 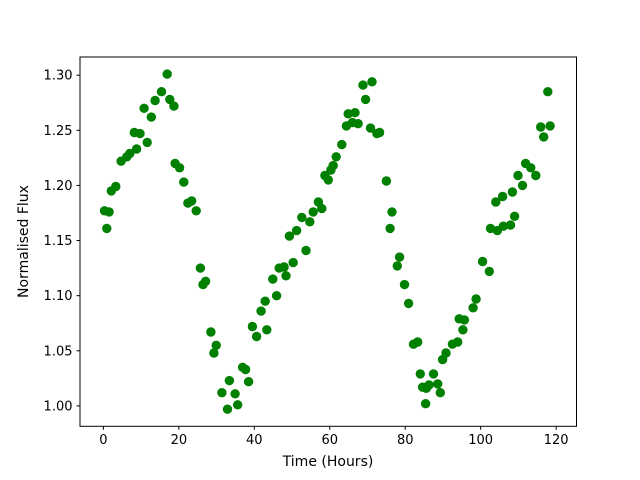 What do you see at coordinates (58, 351) in the screenshot?
I see `y-tick-label: 1.05` at bounding box center [58, 351].